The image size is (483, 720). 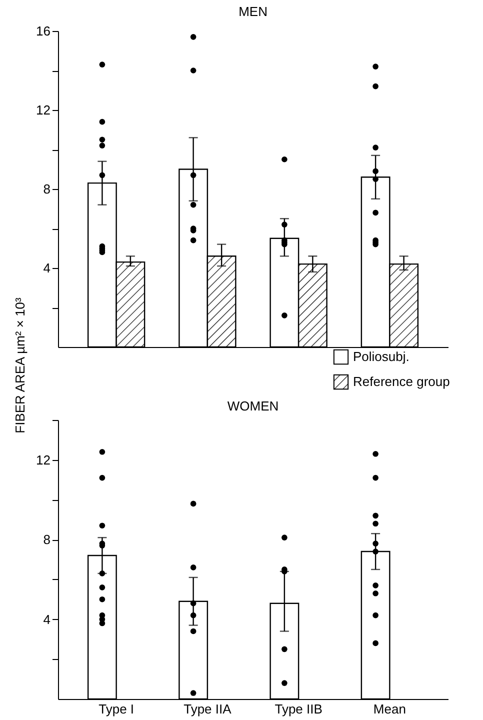 What do you see at coordinates (389, 709) in the screenshot?
I see `x-tick-label: Mean` at bounding box center [389, 709].